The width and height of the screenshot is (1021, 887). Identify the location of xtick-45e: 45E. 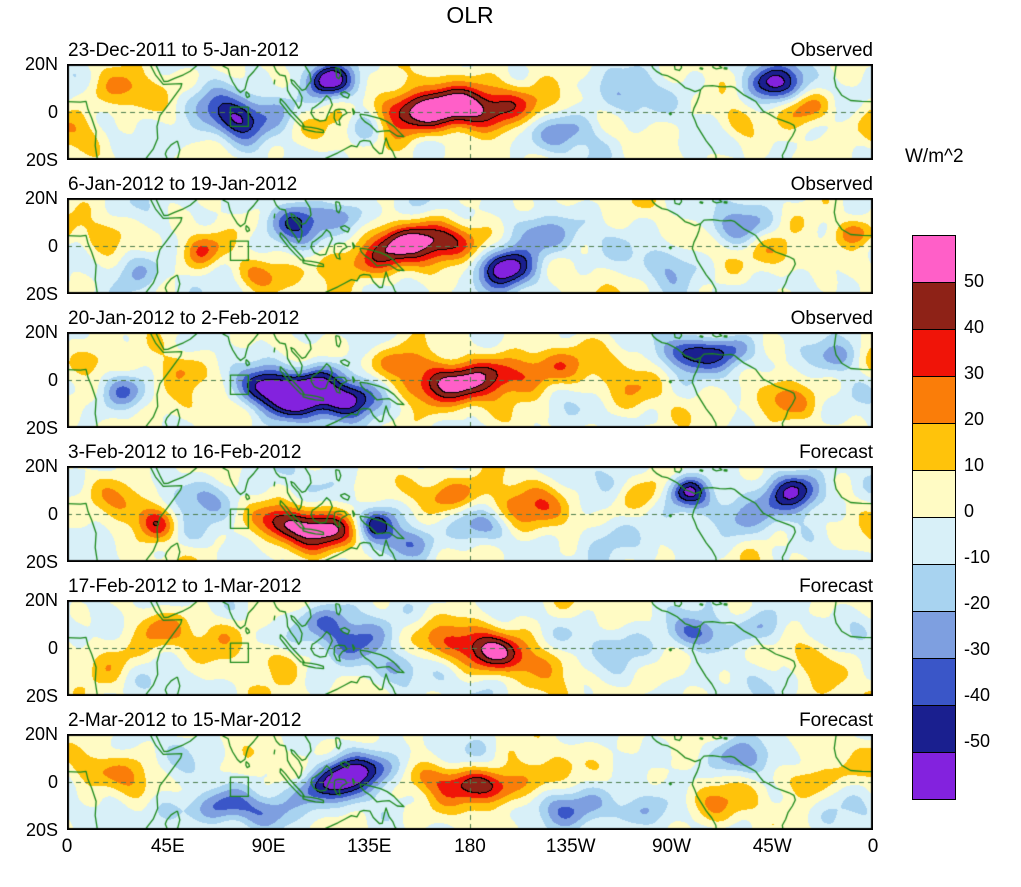
(167, 846).